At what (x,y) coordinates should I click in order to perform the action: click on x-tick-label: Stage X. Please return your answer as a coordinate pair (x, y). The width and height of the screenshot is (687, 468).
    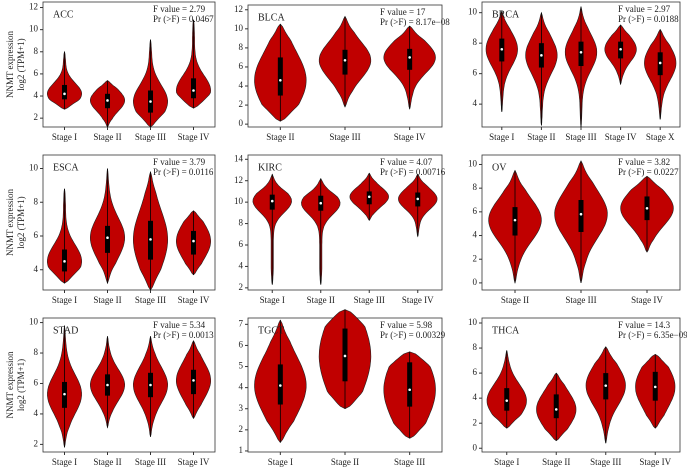
    Looking at the image, I should click on (660, 137).